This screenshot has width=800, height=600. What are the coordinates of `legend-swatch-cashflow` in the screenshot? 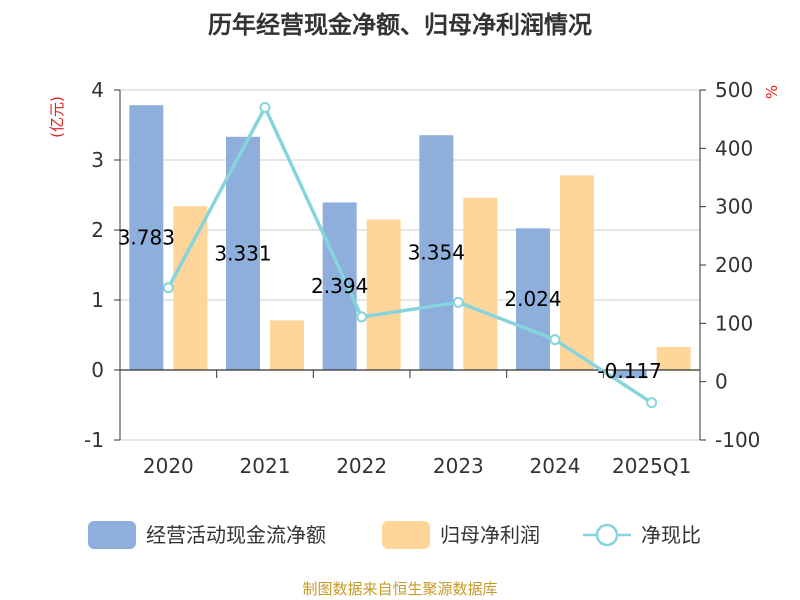 It's located at (112, 535).